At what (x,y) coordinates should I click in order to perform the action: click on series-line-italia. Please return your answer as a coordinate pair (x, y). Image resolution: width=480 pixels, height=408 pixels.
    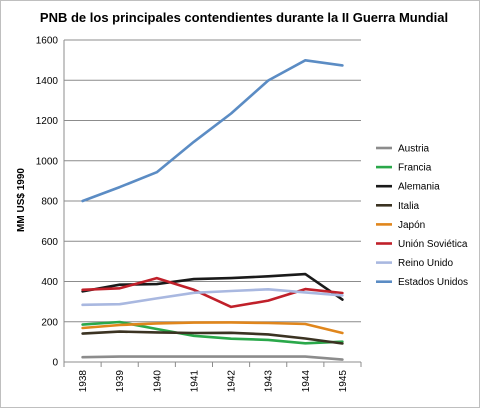
    Looking at the image, I should click on (212, 337).